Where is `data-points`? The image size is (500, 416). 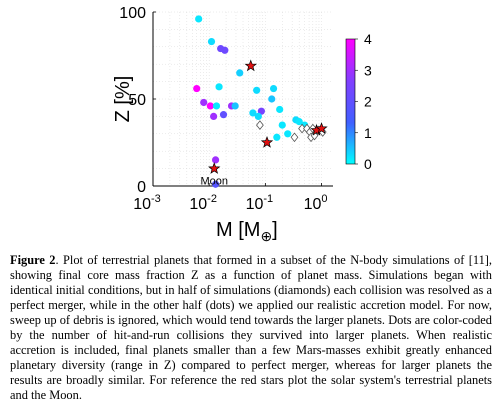
data-points is located at coordinates (260, 101).